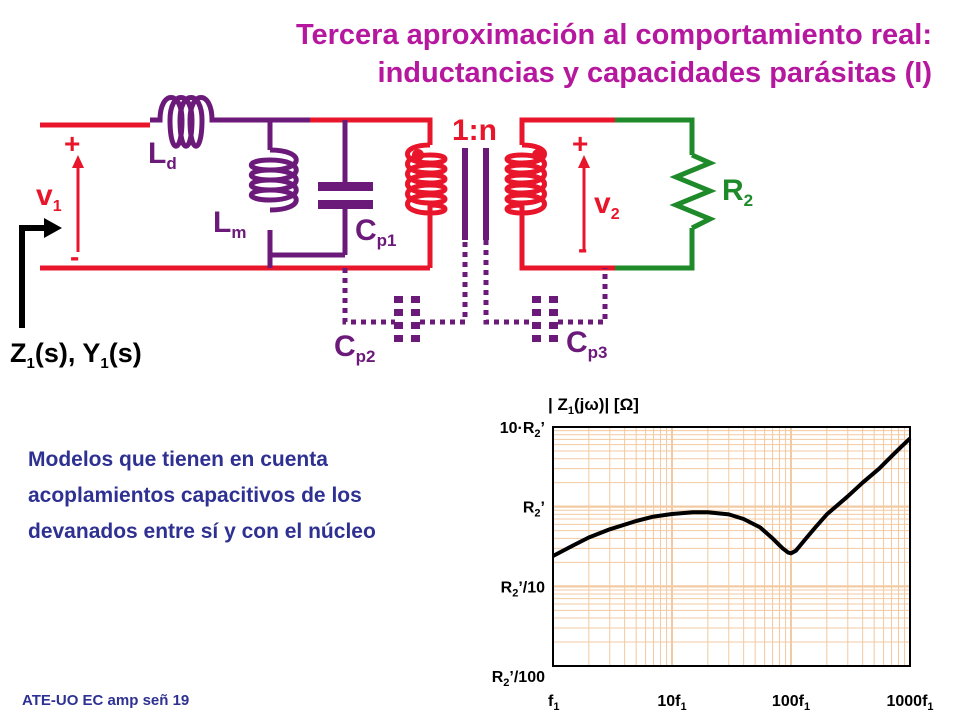  I want to click on secondary-bottom-wire, so click(567, 253).